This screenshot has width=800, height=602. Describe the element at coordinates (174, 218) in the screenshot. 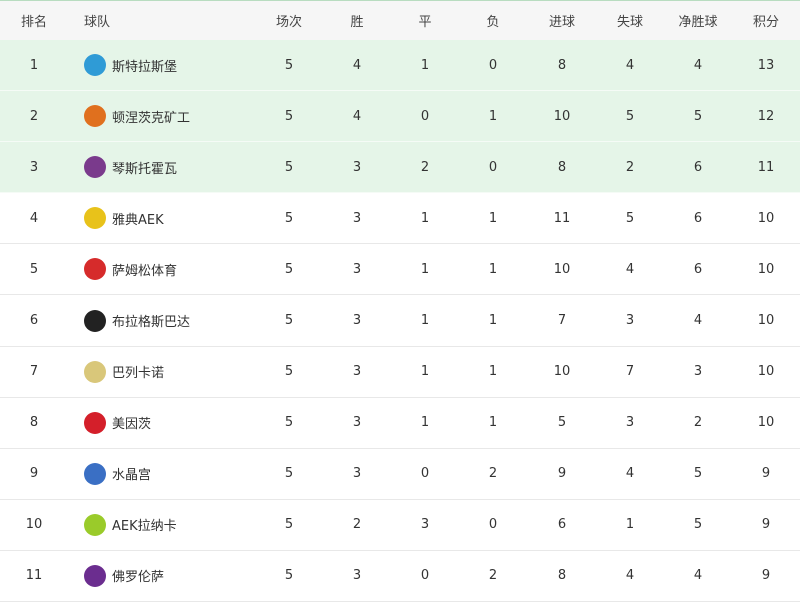

I see `team-cell: 雅典AEK` at that location.